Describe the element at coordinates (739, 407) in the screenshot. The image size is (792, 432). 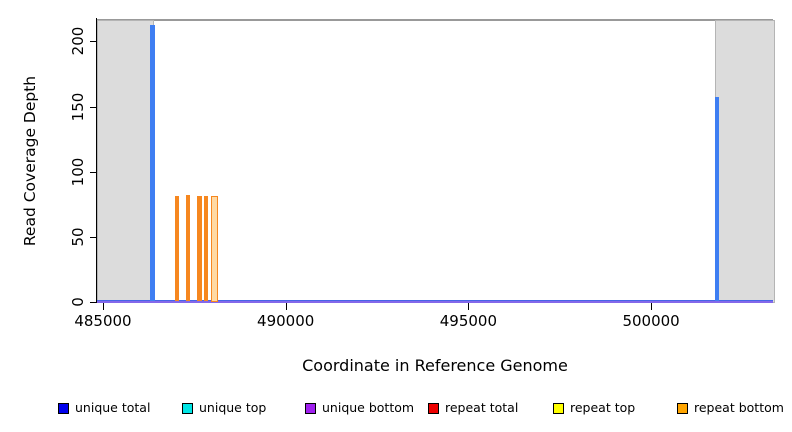
I see `legend-label-repeat-bottom: repeat bottom` at that location.